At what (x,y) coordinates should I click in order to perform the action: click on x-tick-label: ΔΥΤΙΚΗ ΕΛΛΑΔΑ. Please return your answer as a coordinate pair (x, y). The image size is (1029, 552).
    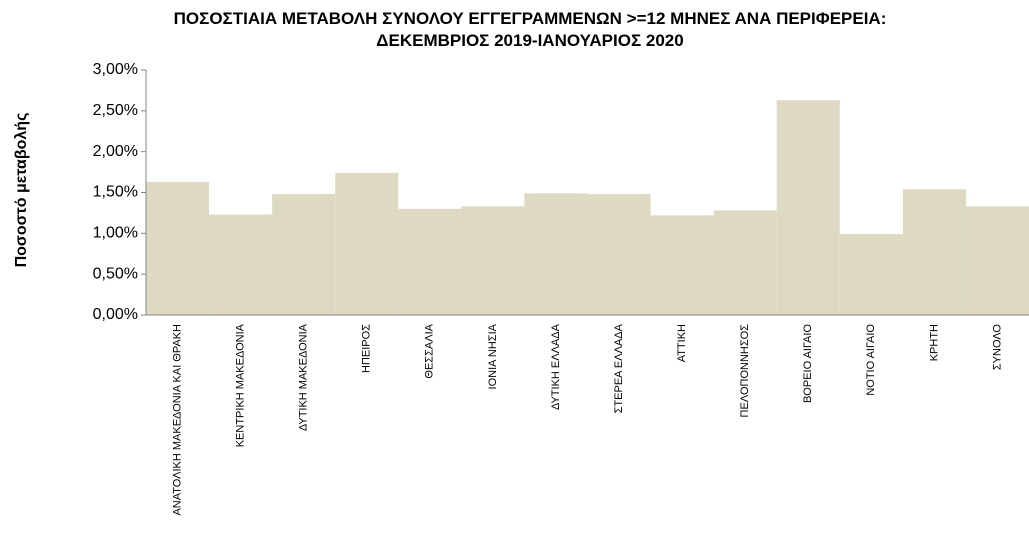
    Looking at the image, I should click on (556, 366).